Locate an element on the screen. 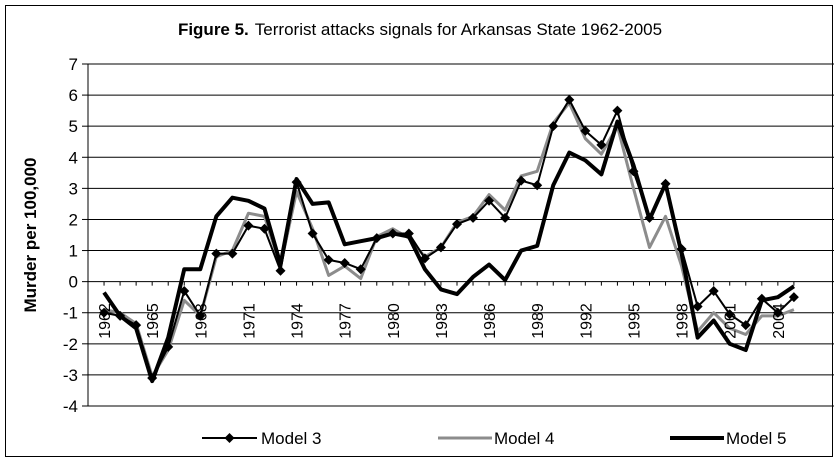  x-tick-label: 2004 is located at coordinates (779, 321).